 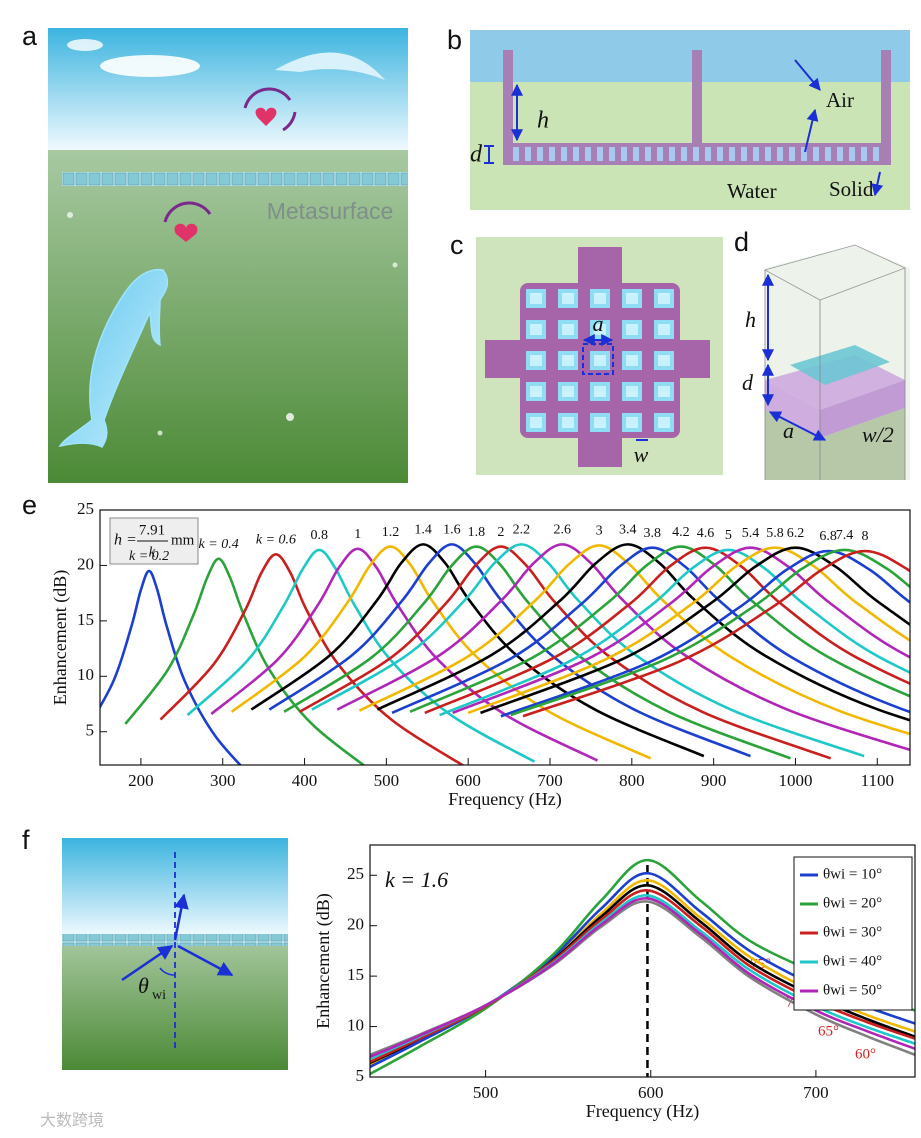 I want to click on series-label: 7.4, so click(x=845, y=535).